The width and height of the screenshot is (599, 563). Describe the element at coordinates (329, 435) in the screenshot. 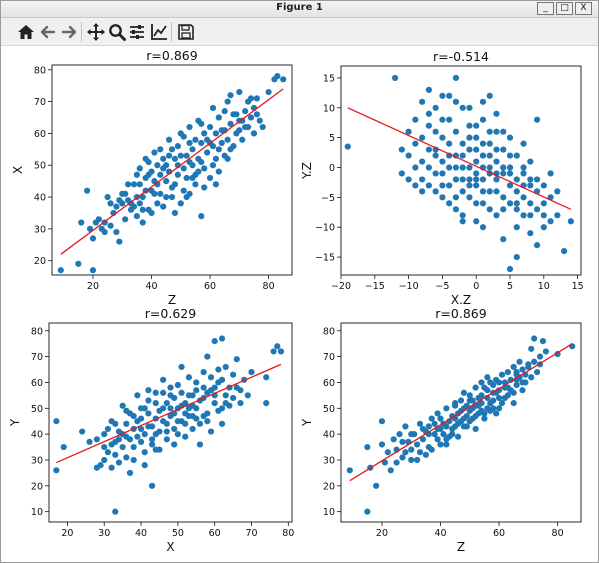

I see `y-tick-label: 40` at that location.